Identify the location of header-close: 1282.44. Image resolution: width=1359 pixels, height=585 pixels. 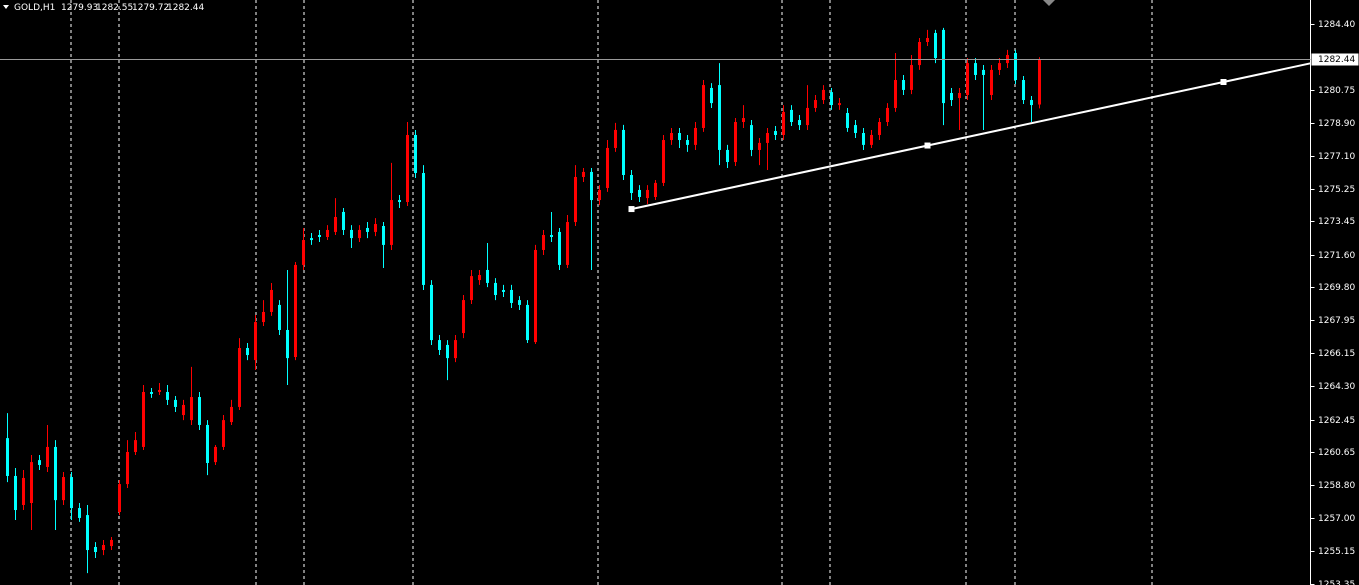
(185, 8).